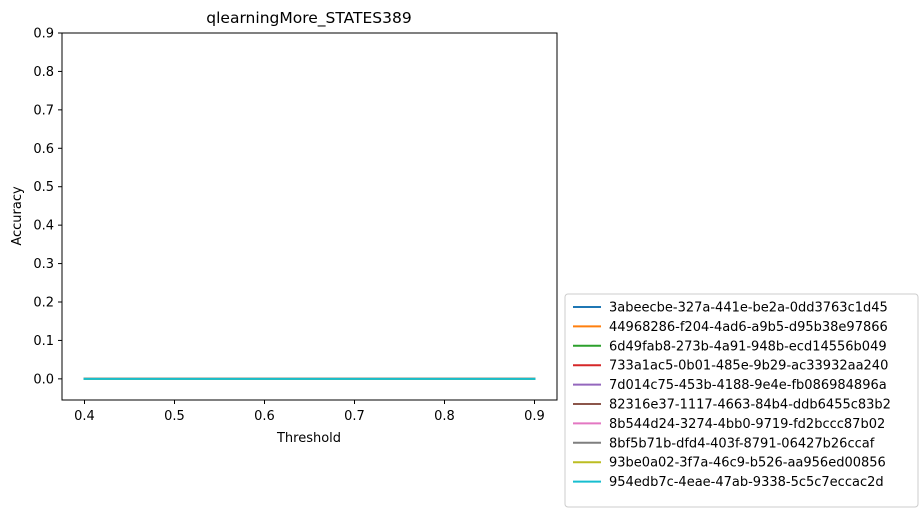 The width and height of the screenshot is (924, 518). Describe the element at coordinates (748, 308) in the screenshot. I see `legend-label-1: 3abeecbe-327a-441e-be2a-0dd3763c1d45` at that location.